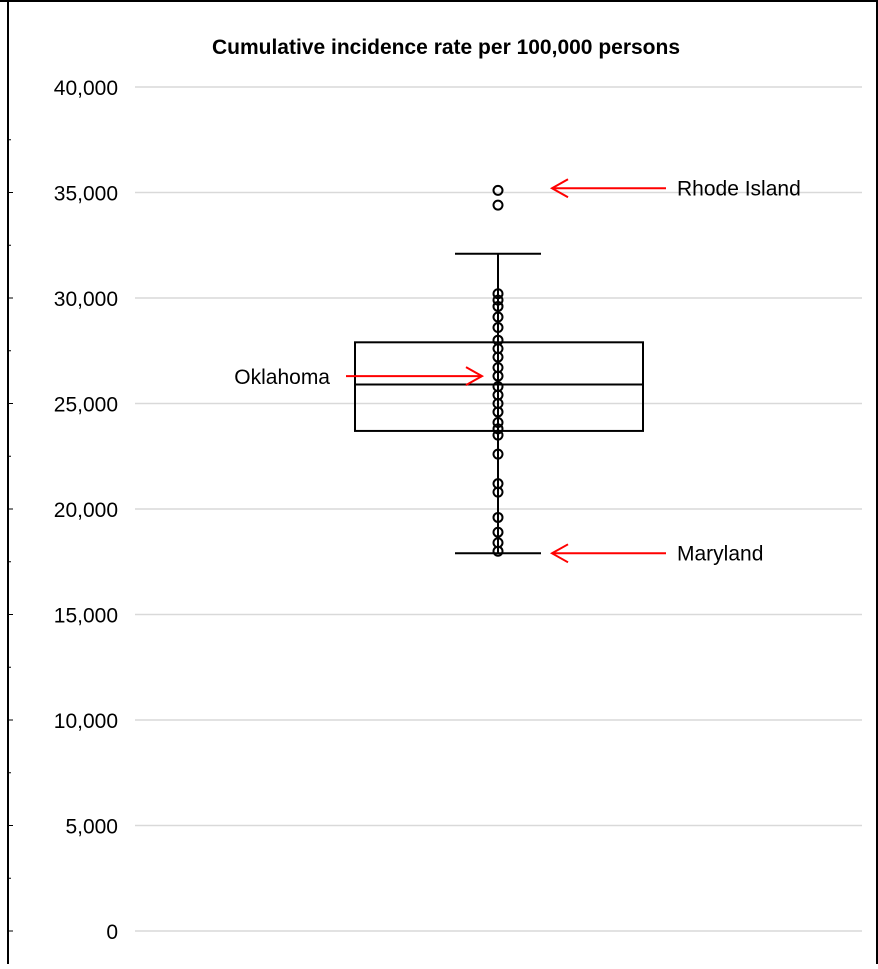 This screenshot has width=878, height=969. What do you see at coordinates (112, 932) in the screenshot?
I see `y-tick-label: 0` at bounding box center [112, 932].